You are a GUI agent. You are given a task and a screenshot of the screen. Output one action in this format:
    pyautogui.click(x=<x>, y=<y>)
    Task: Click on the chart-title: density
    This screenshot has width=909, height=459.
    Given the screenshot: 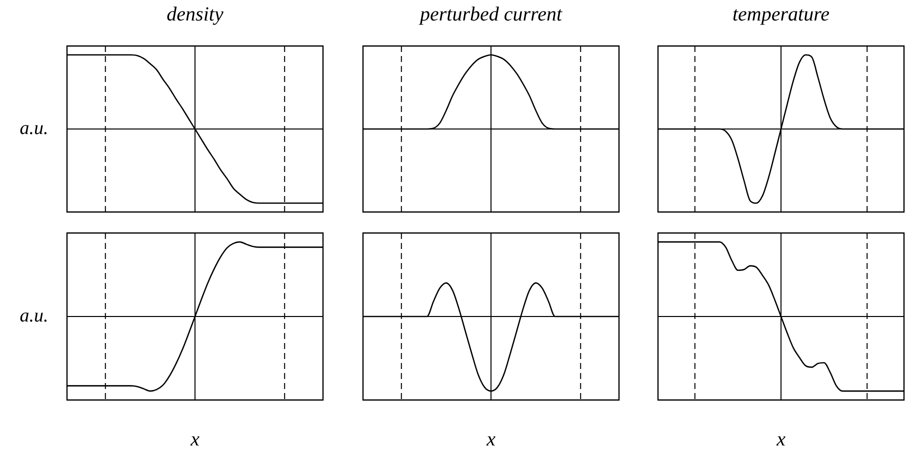 What is the action you would take?
    pyautogui.click(x=195, y=14)
    